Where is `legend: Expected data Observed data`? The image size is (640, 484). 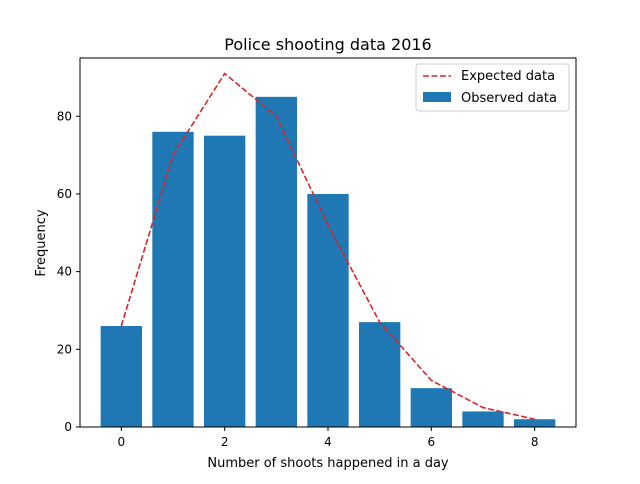 legend: Expected data Observed data is located at coordinates (492, 87).